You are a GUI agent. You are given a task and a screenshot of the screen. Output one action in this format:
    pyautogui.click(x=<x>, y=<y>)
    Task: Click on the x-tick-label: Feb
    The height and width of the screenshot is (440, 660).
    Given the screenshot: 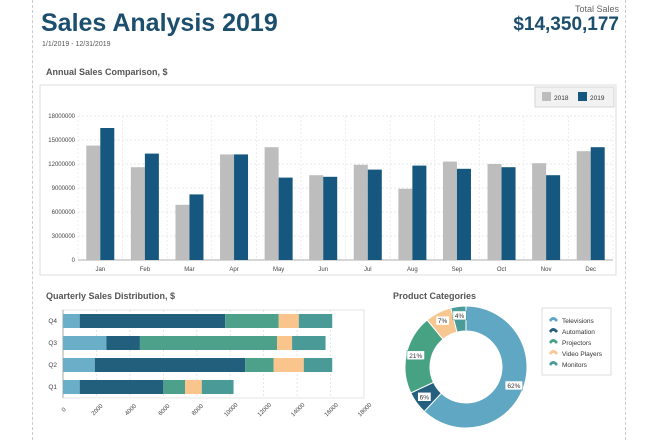 What is the action you would take?
    pyautogui.click(x=145, y=270)
    